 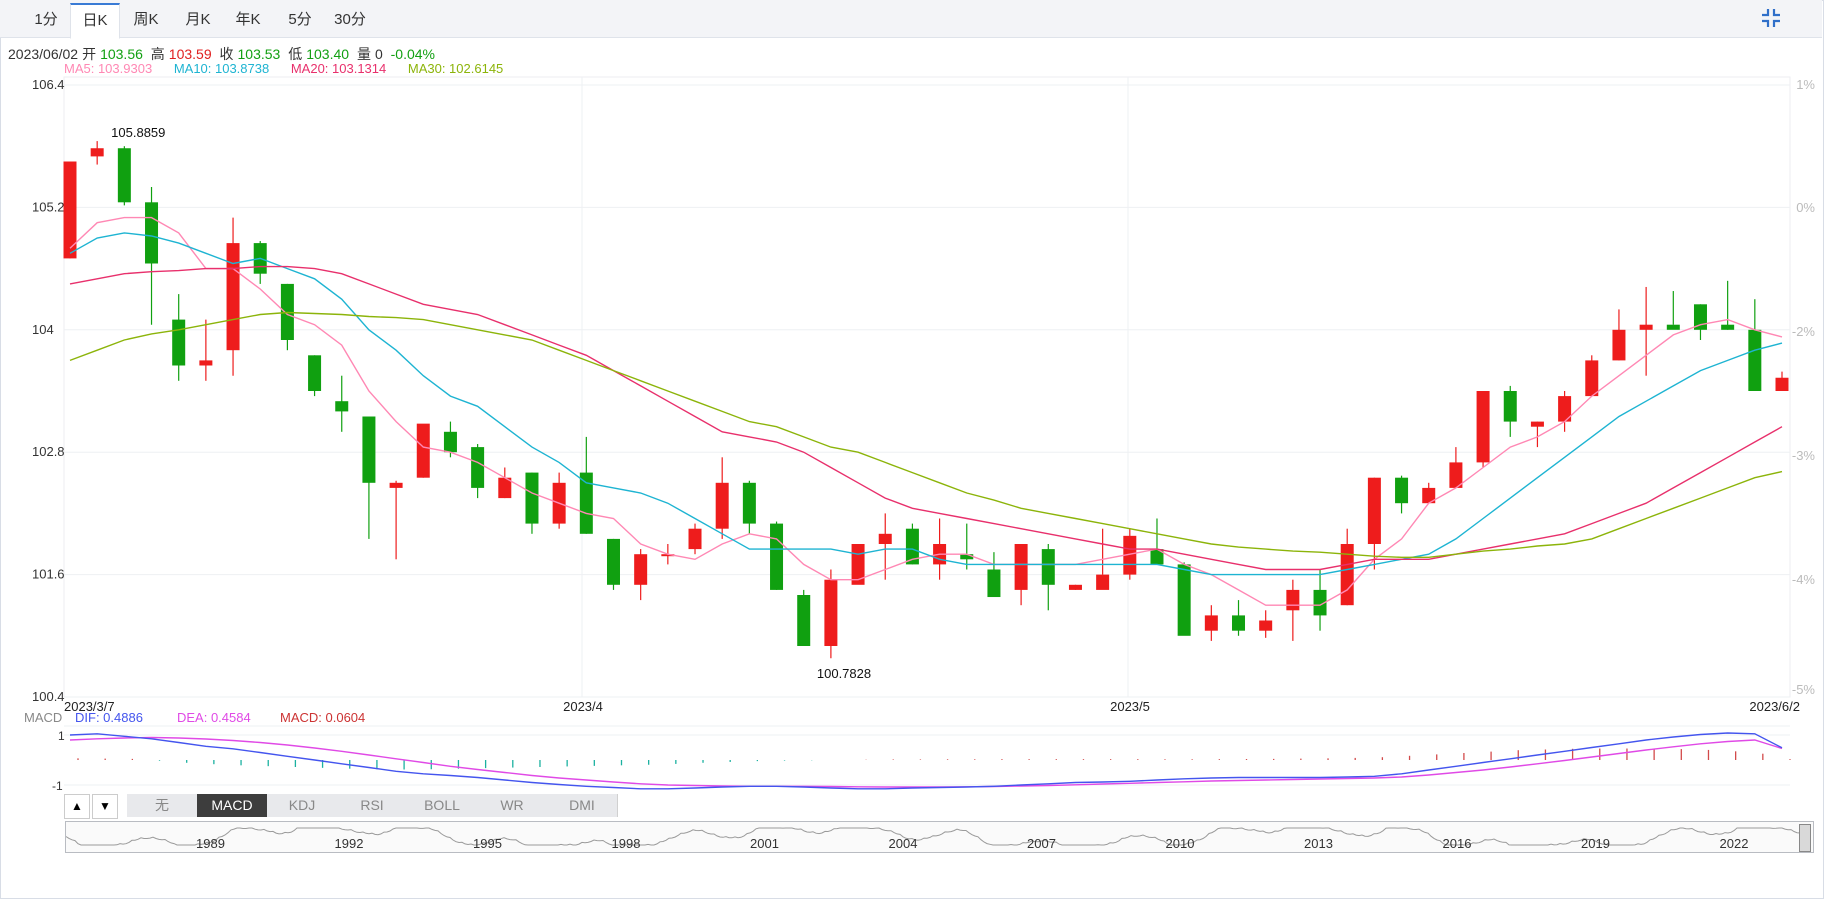 I want to click on y-tick-label: 105.2, so click(x=48, y=206).